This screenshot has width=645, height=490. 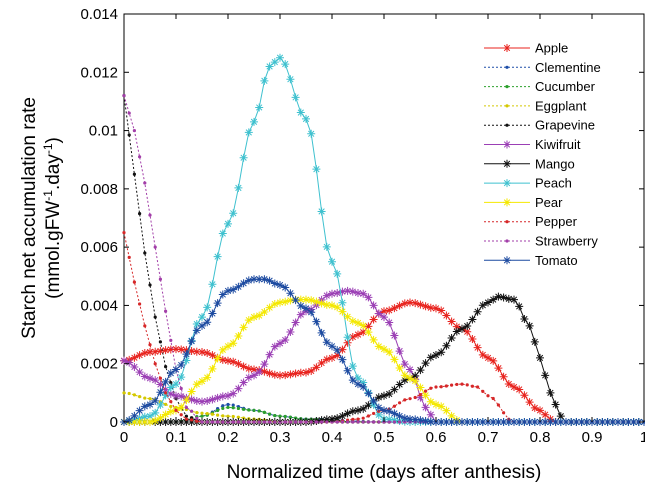 What do you see at coordinates (556, 221) in the screenshot?
I see `legend-label: Pepper` at bounding box center [556, 221].